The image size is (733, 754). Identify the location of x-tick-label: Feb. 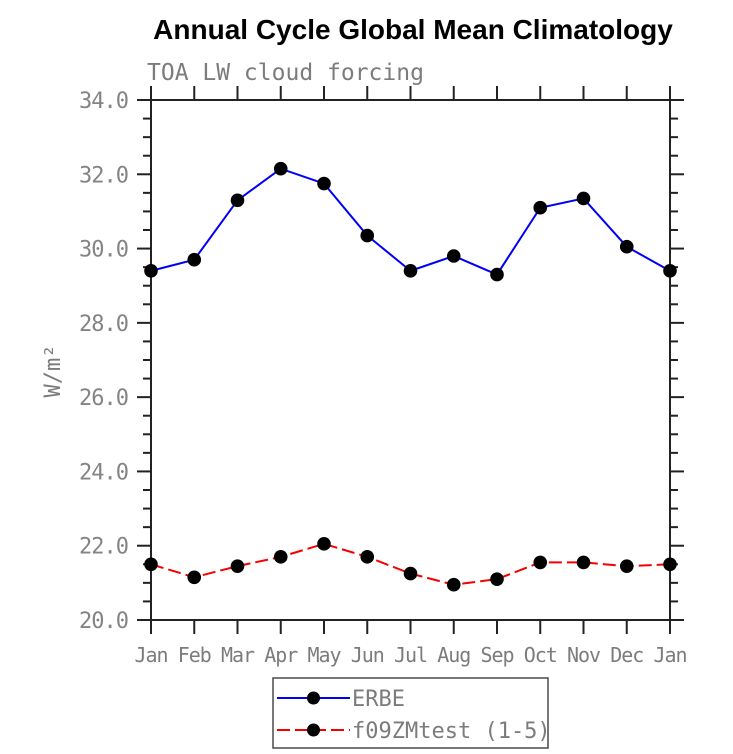
(194, 655).